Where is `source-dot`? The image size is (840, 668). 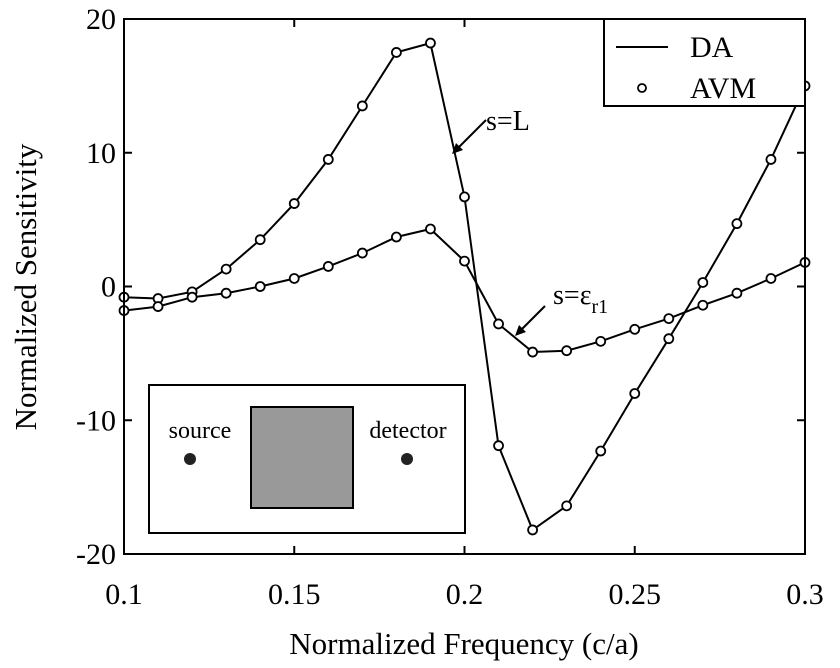 source-dot is located at coordinates (190, 459).